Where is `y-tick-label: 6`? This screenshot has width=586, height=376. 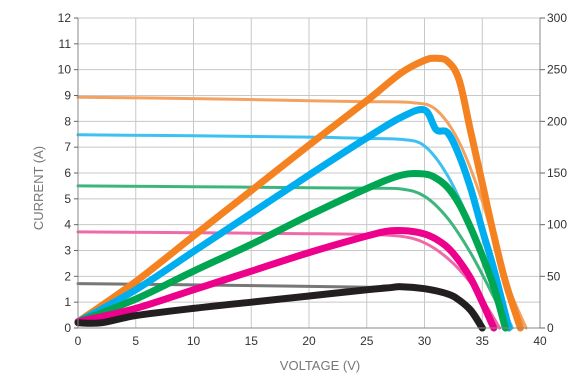 y-tick-label: 6 is located at coordinates (67, 173).